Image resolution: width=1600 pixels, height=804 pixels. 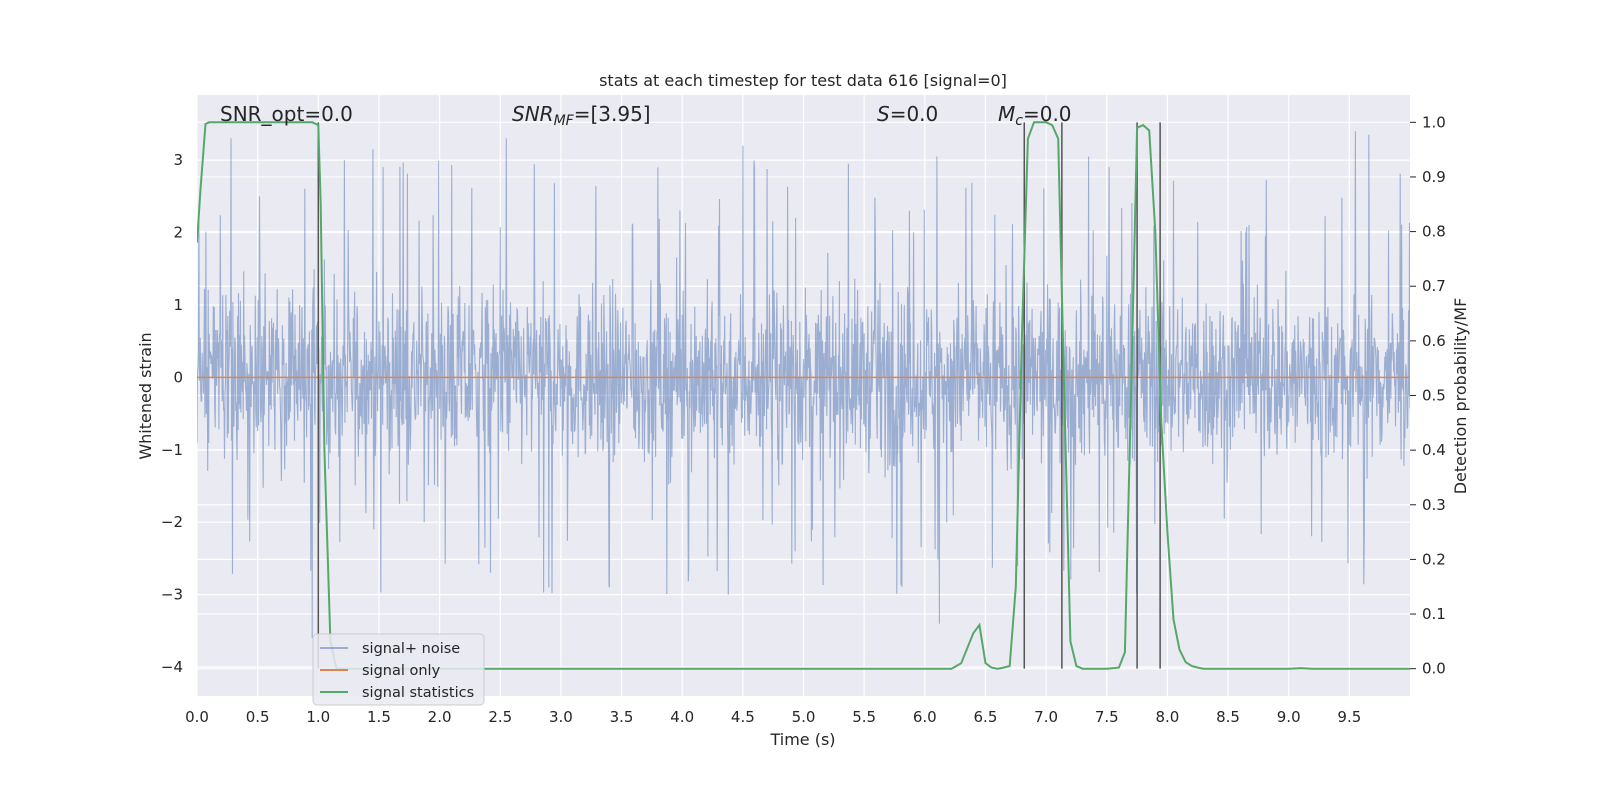 I want to click on y-right-tick-label: 0.7, so click(x=1434, y=286).